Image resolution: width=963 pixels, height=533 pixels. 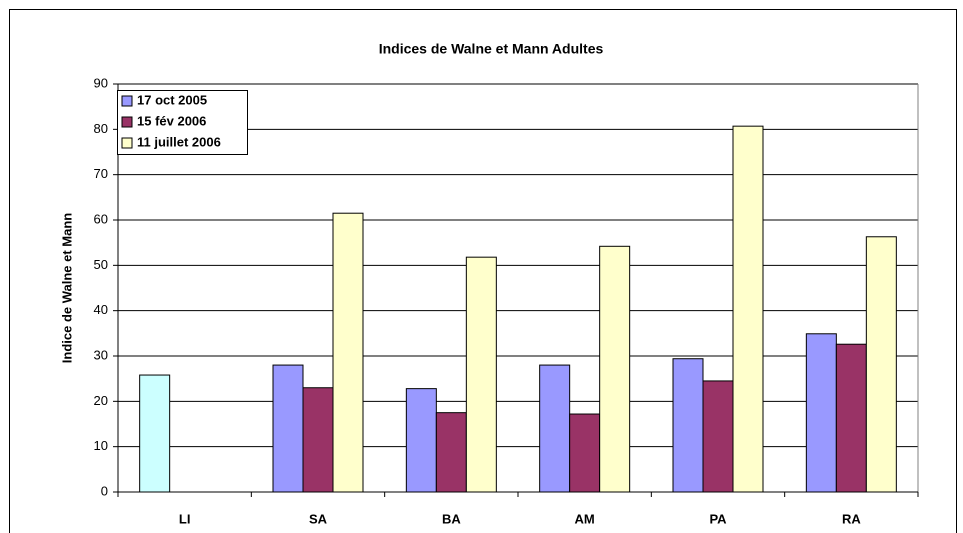 What do you see at coordinates (101, 82) in the screenshot?
I see `y-tick-label: 90` at bounding box center [101, 82].